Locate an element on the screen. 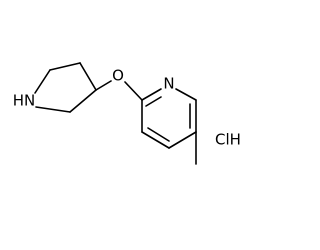  salt-label: ClH is located at coordinates (228, 140).